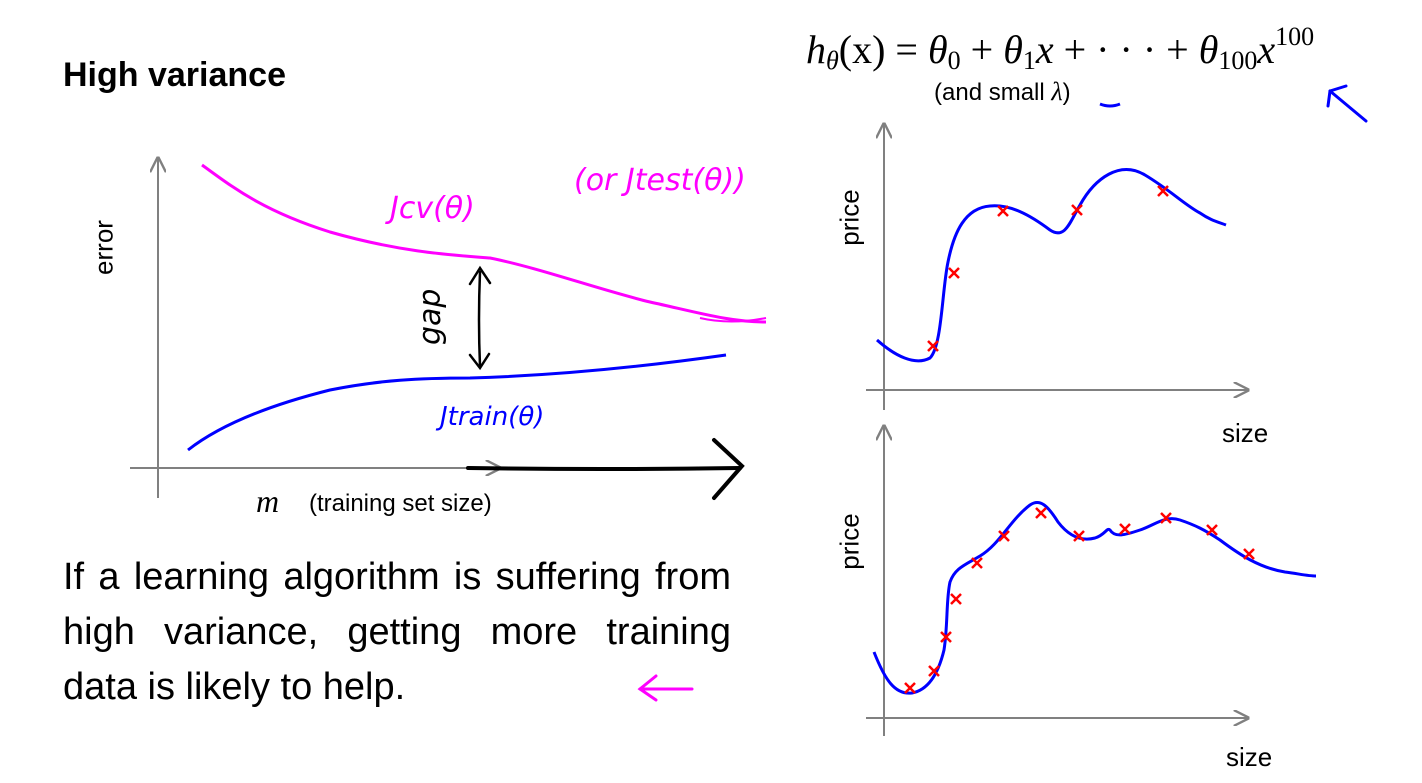  I want to click on formula-theta0-sub: 0, so click(954, 60).